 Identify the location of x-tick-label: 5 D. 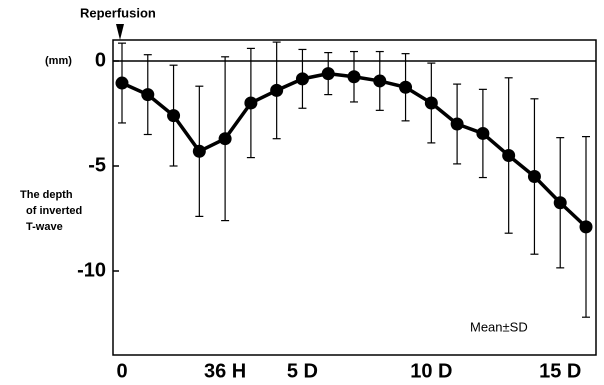
(302, 371).